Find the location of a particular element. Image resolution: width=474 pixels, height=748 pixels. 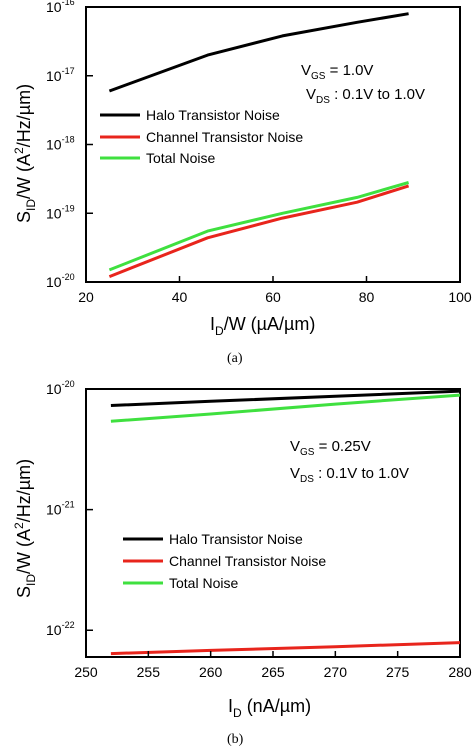

y-tick-label-a: 10-17 is located at coordinates (60, 75).